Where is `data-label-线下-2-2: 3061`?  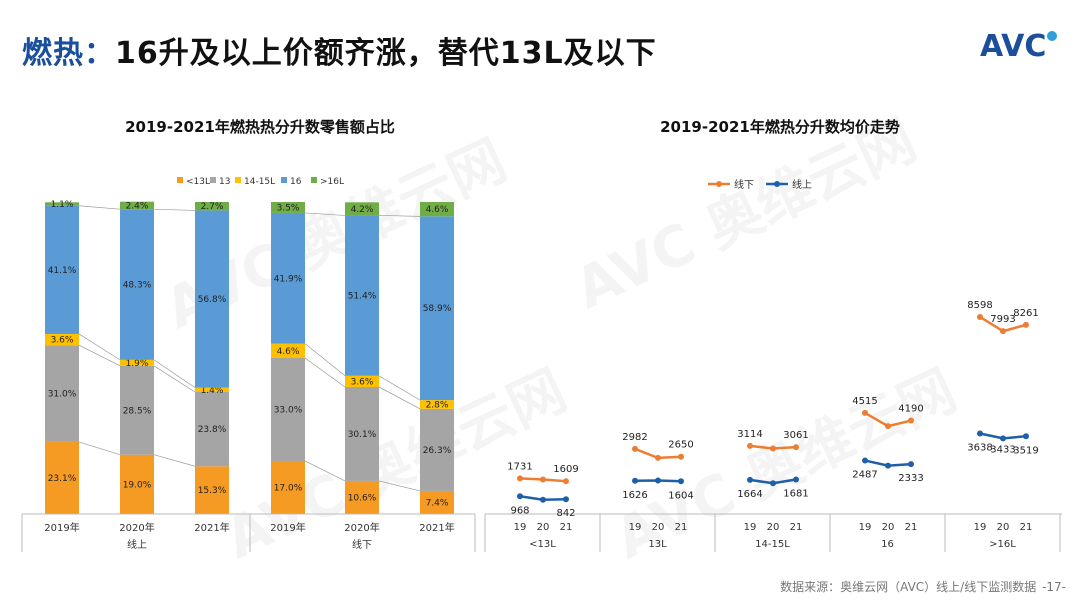
data-label-线下-2-2: 3061 is located at coordinates (795, 435).